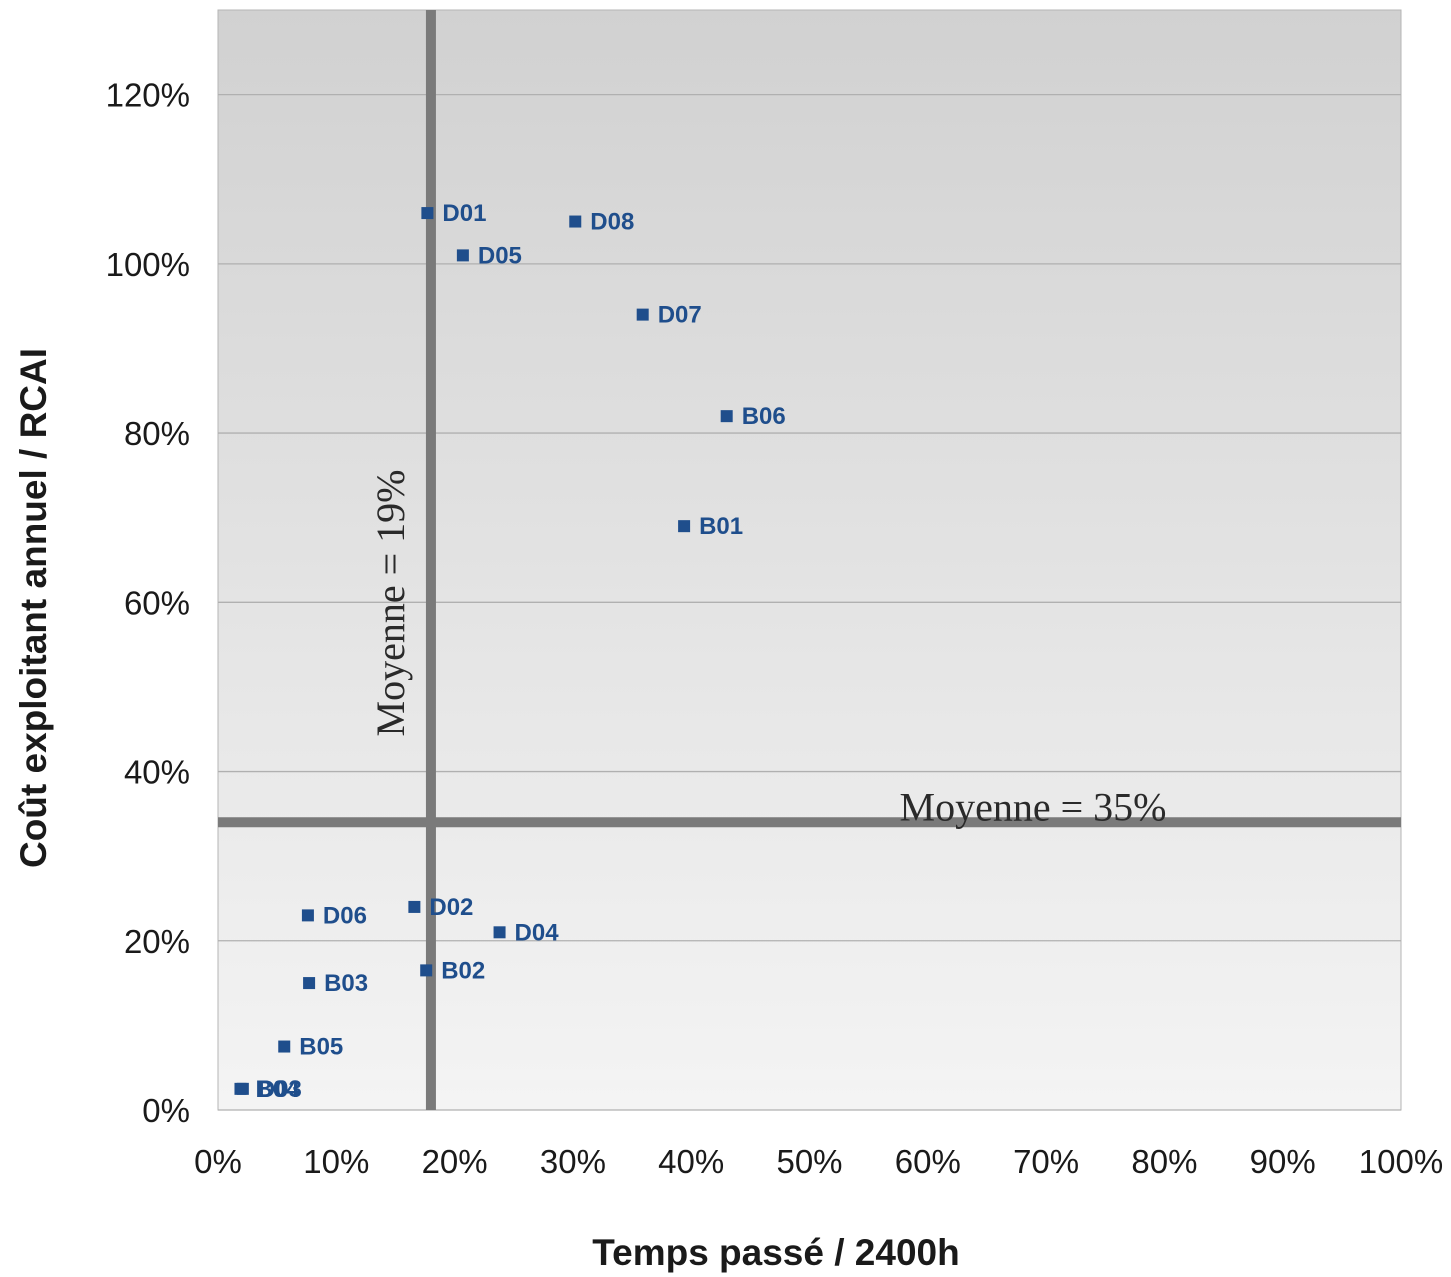  I want to click on mean-label-x: Moyenne = 19%, so click(390, 603).